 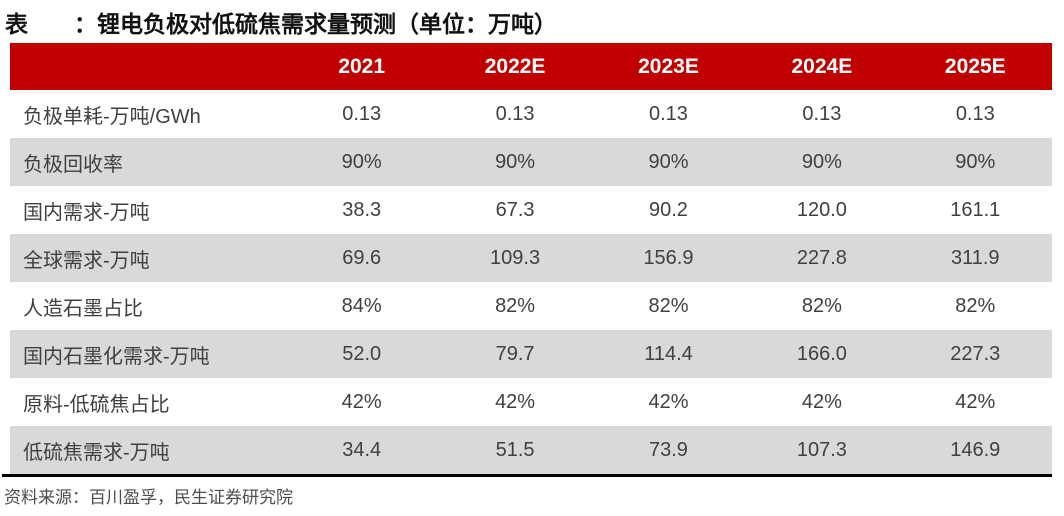 What do you see at coordinates (362, 449) in the screenshot?
I see `table-cell: 34.4` at bounding box center [362, 449].